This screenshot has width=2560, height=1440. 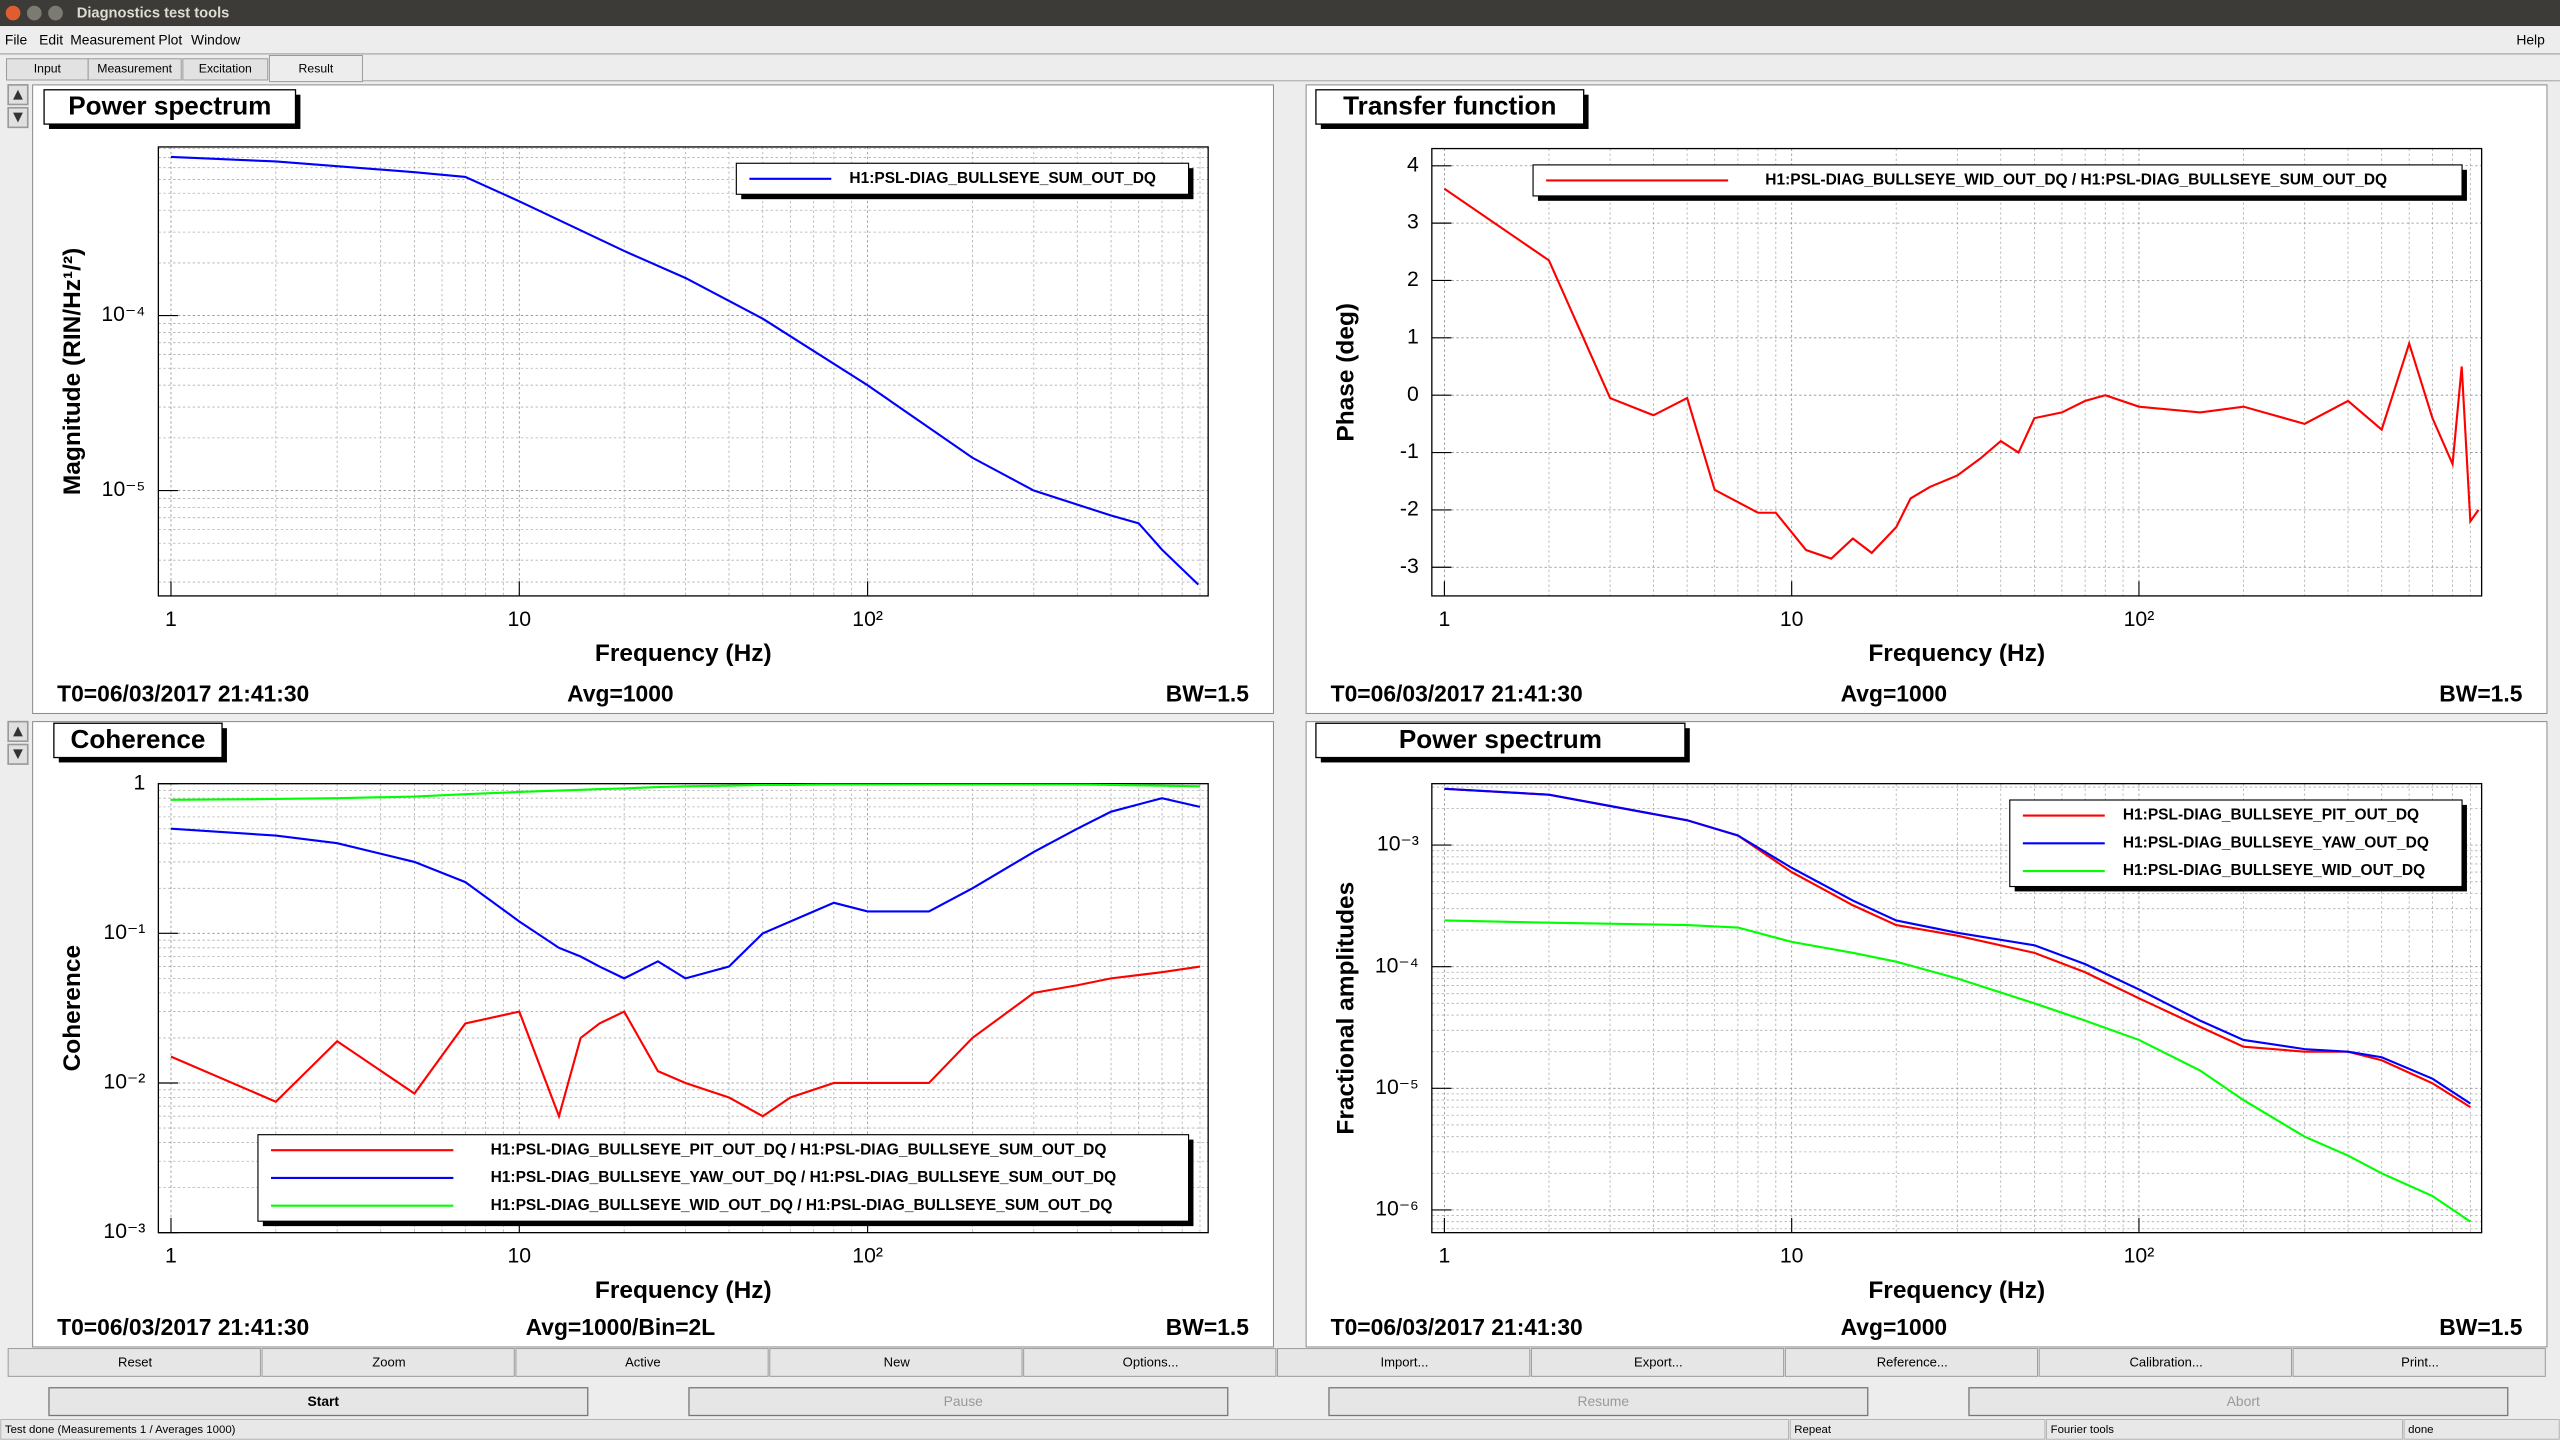 What do you see at coordinates (2083, 1430) in the screenshot?
I see `status-text: Fourier tools` at bounding box center [2083, 1430].